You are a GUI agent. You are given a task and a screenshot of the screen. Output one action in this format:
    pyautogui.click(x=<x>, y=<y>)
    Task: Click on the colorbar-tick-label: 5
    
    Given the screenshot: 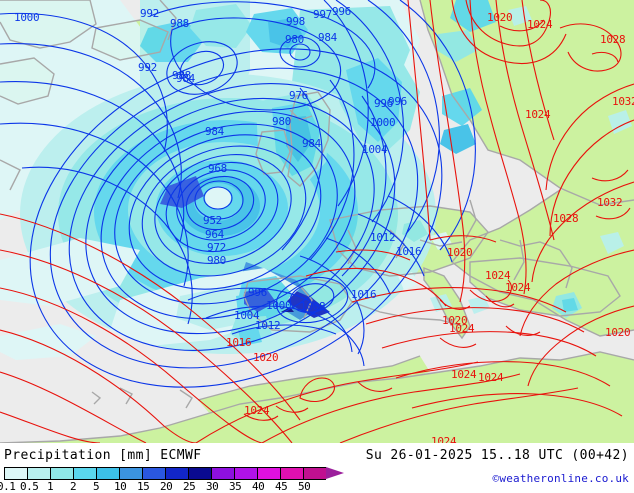 What is the action you would take?
    pyautogui.click(x=96, y=486)
    